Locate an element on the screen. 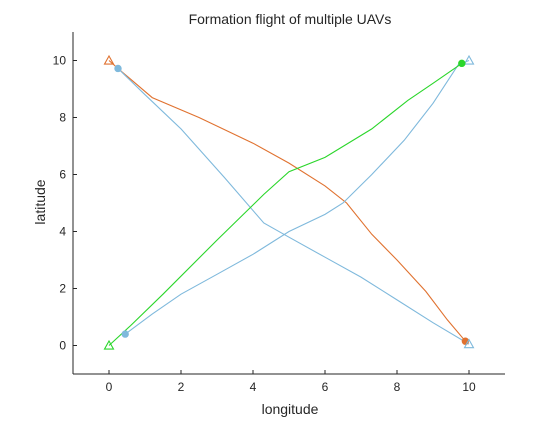 This screenshot has width=560, height=425. series-2-start-triangle is located at coordinates (469, 59).